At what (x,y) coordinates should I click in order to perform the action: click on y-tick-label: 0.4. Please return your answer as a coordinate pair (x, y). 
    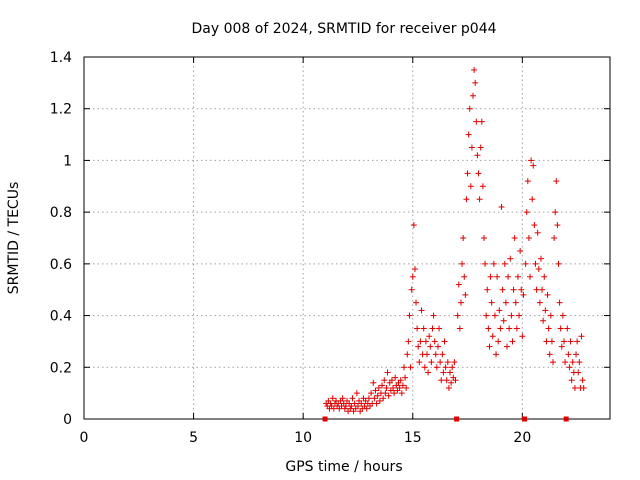
    Looking at the image, I should click on (61, 317).